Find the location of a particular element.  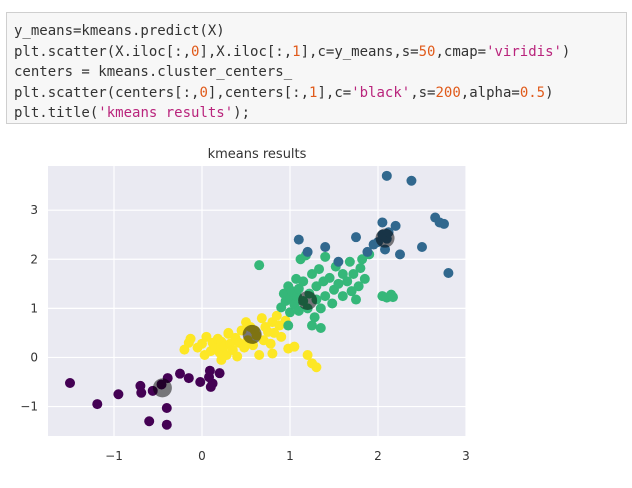

code-token: centers = kmeans.cluster_centers_ is located at coordinates (153, 72).